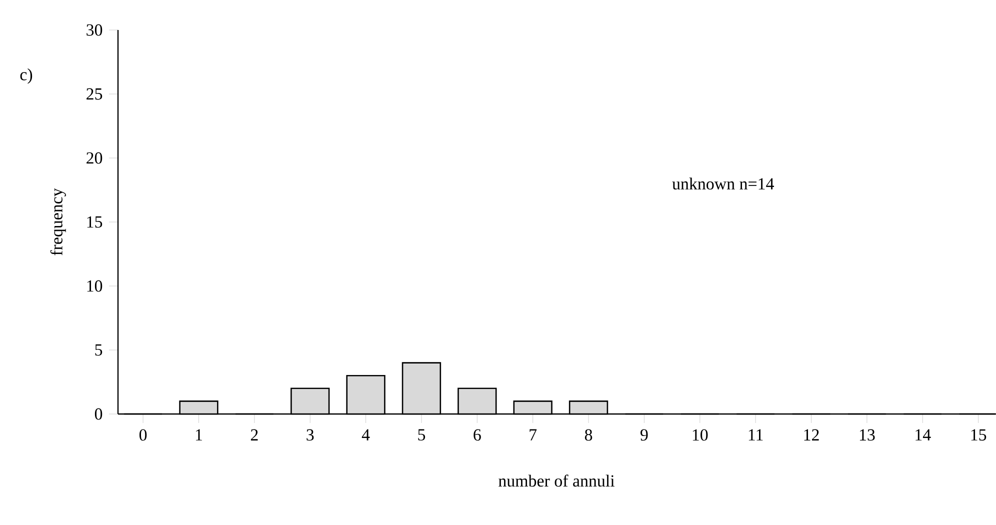 Image resolution: width=996 pixels, height=525 pixels. I want to click on x-tick-label: 5, so click(422, 435).